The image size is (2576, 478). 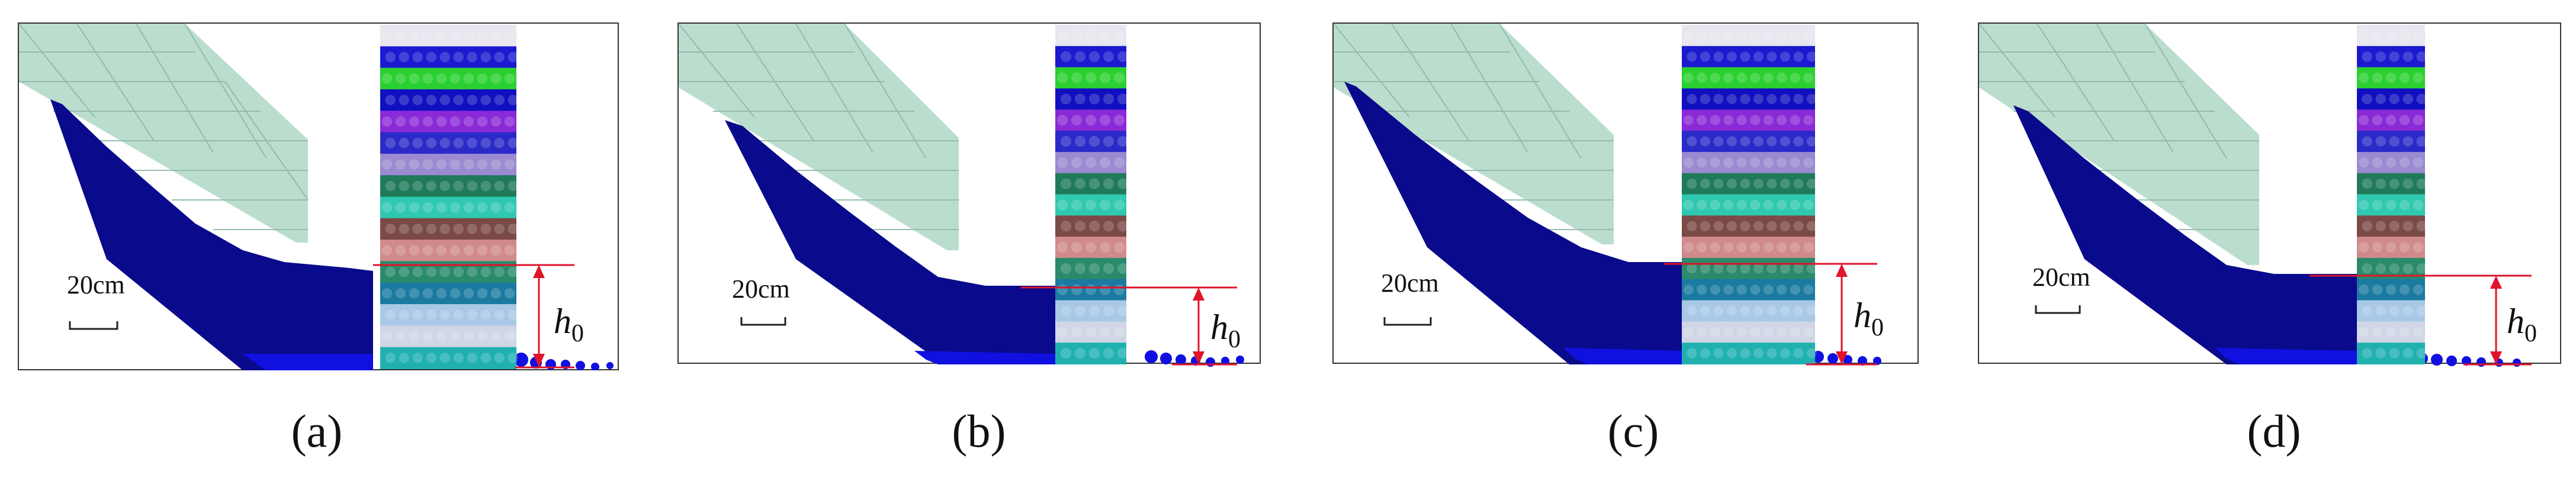 What do you see at coordinates (1633, 431) in the screenshot?
I see `panel-label-c: (c)` at bounding box center [1633, 431].